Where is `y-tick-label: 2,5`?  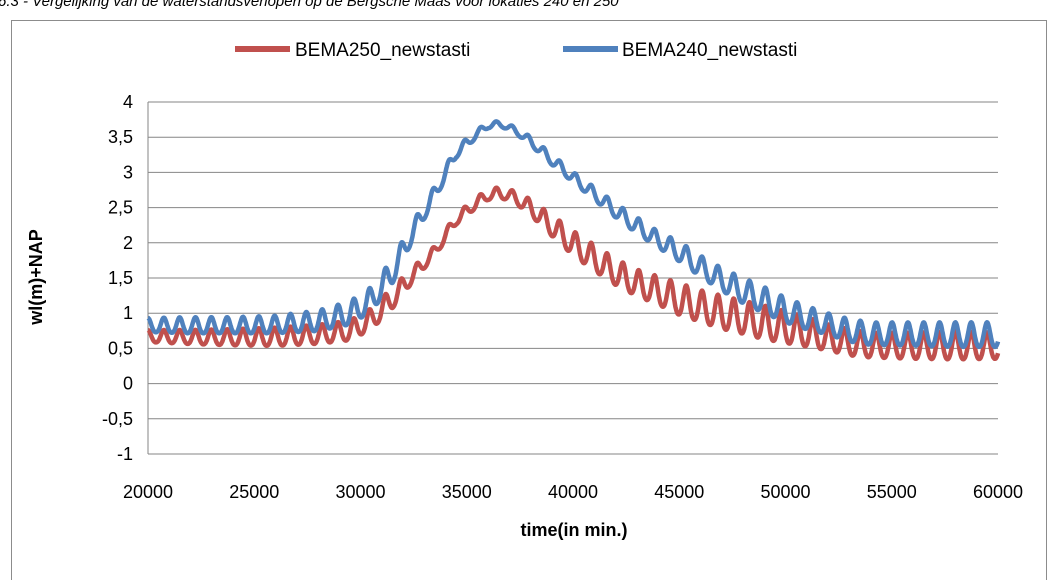 y-tick-label: 2,5 is located at coordinates (120, 208).